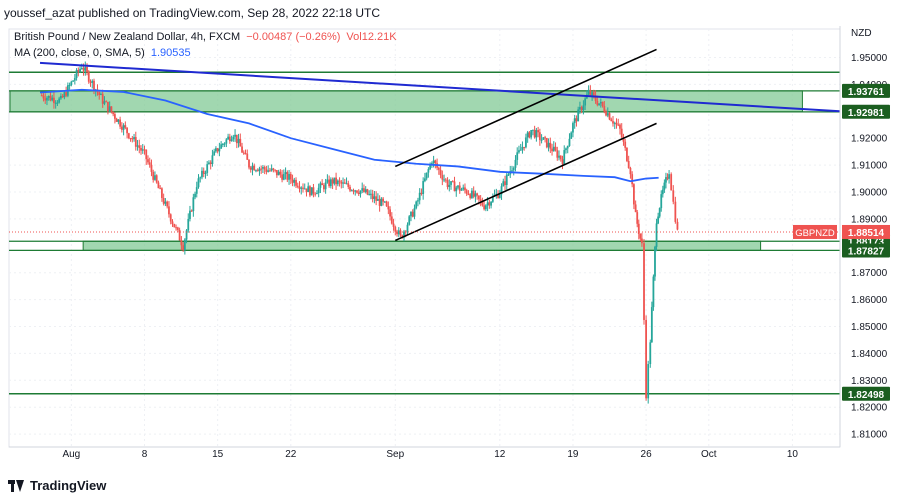 The image size is (900, 499). I want to click on price-badge, so click(866, 231).